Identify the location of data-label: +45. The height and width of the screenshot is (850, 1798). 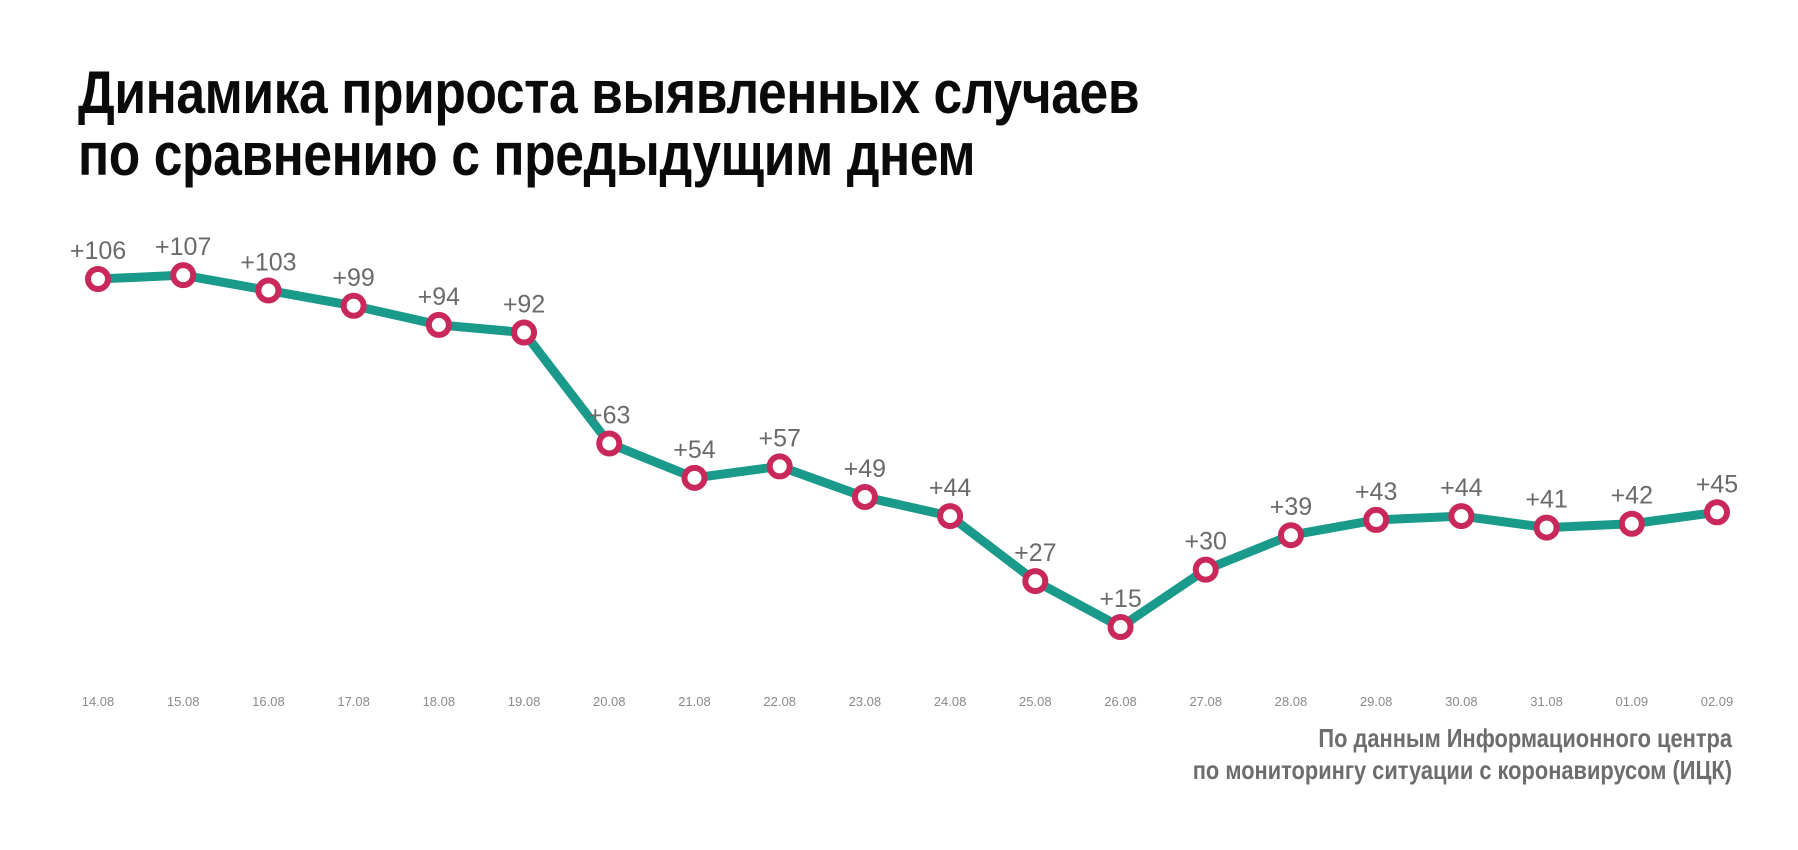
(1717, 484).